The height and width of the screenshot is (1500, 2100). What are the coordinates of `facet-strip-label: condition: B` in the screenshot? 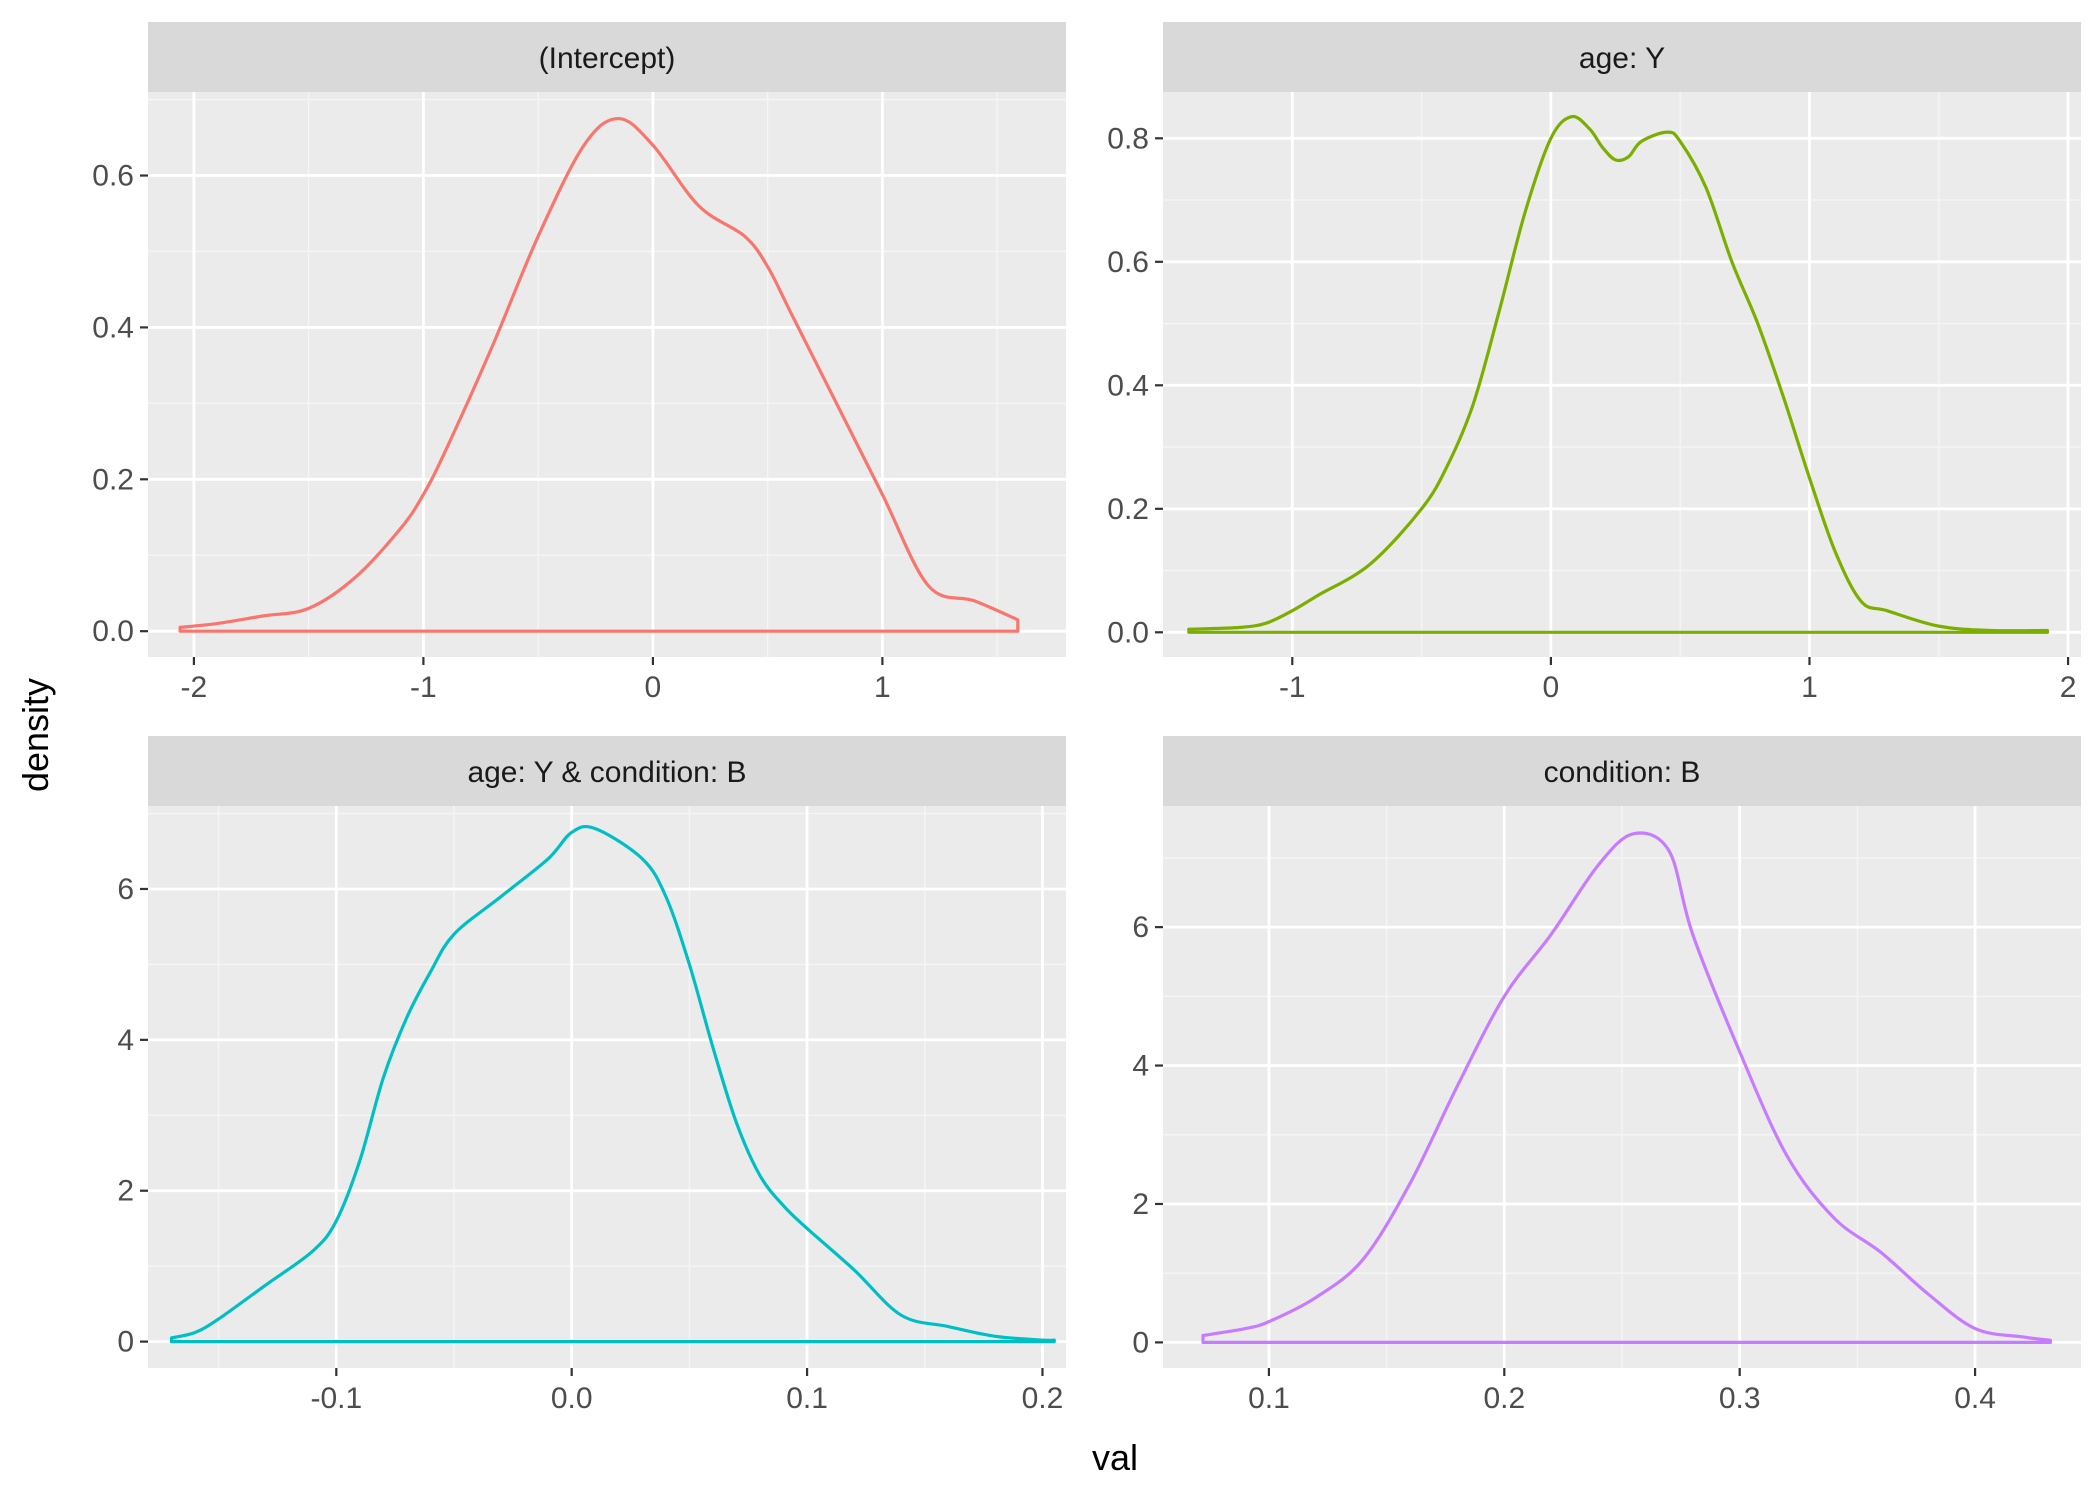 It's located at (1622, 772).